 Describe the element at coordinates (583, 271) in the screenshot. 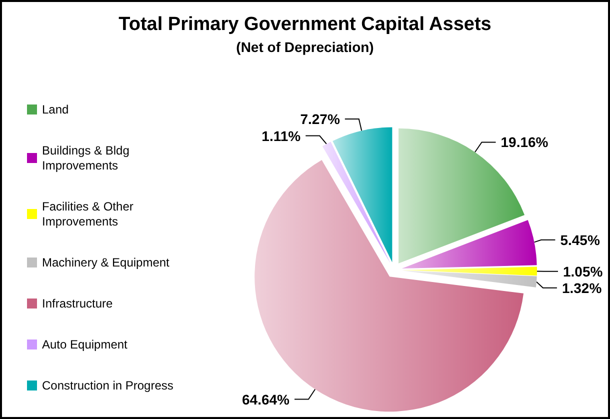

I see `data-label: 1.05%` at that location.